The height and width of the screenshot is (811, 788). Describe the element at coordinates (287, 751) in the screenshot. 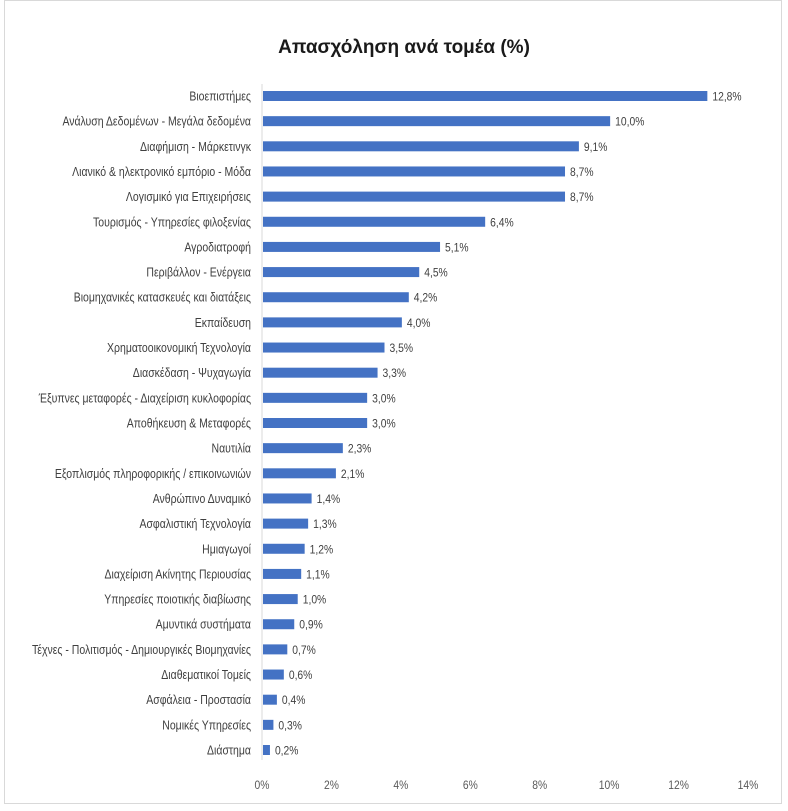

I see `data-label: 0,2%` at that location.